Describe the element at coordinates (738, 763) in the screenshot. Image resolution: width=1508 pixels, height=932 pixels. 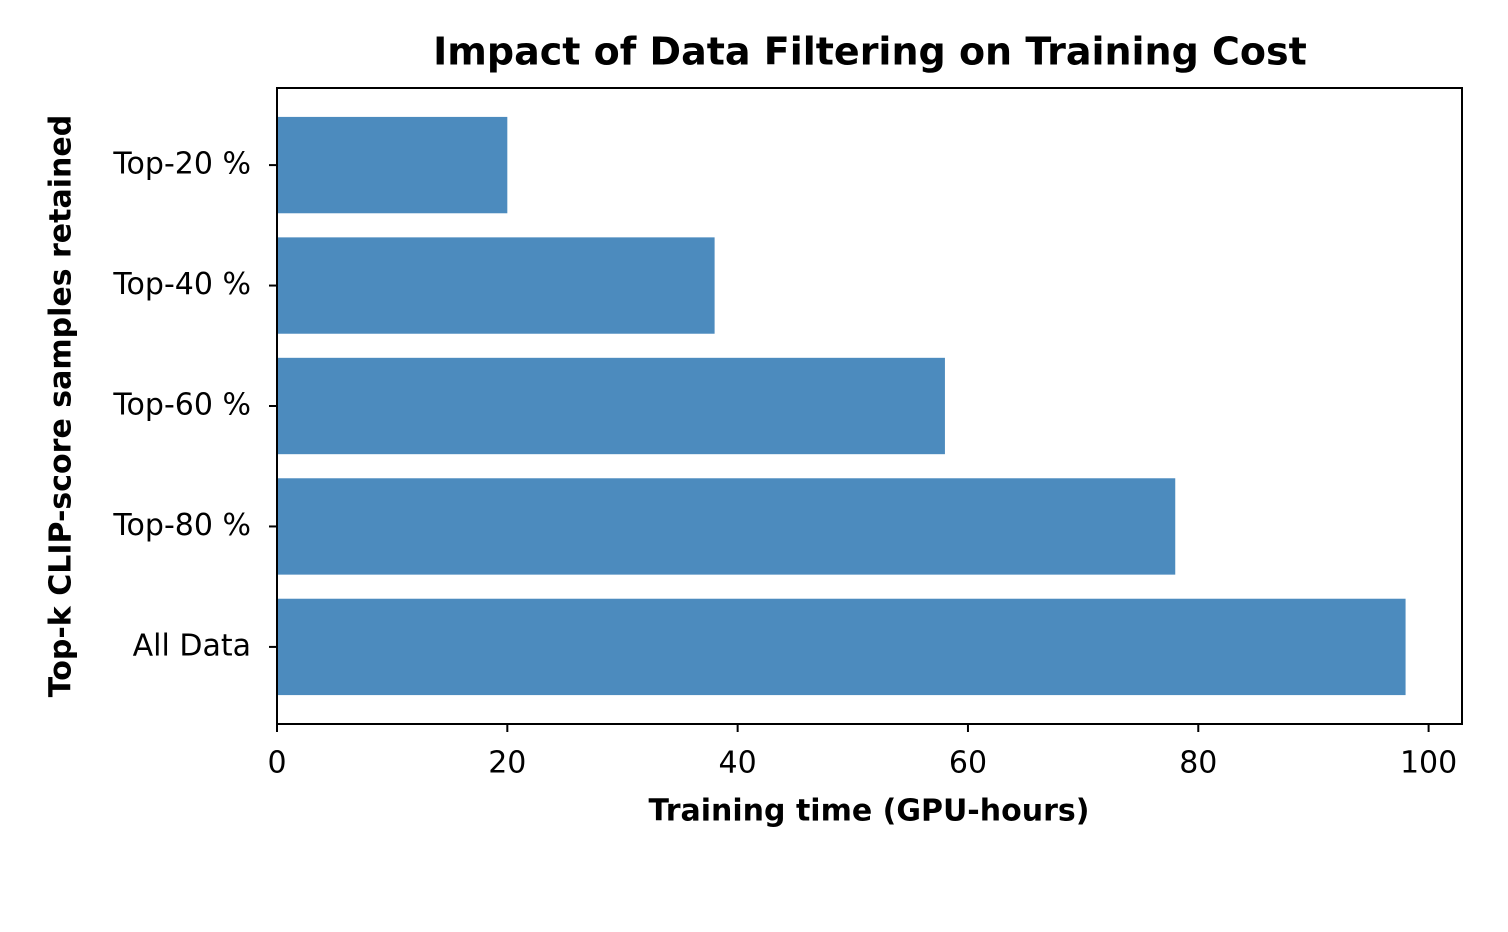
I see `x-tick-label: 40` at that location.